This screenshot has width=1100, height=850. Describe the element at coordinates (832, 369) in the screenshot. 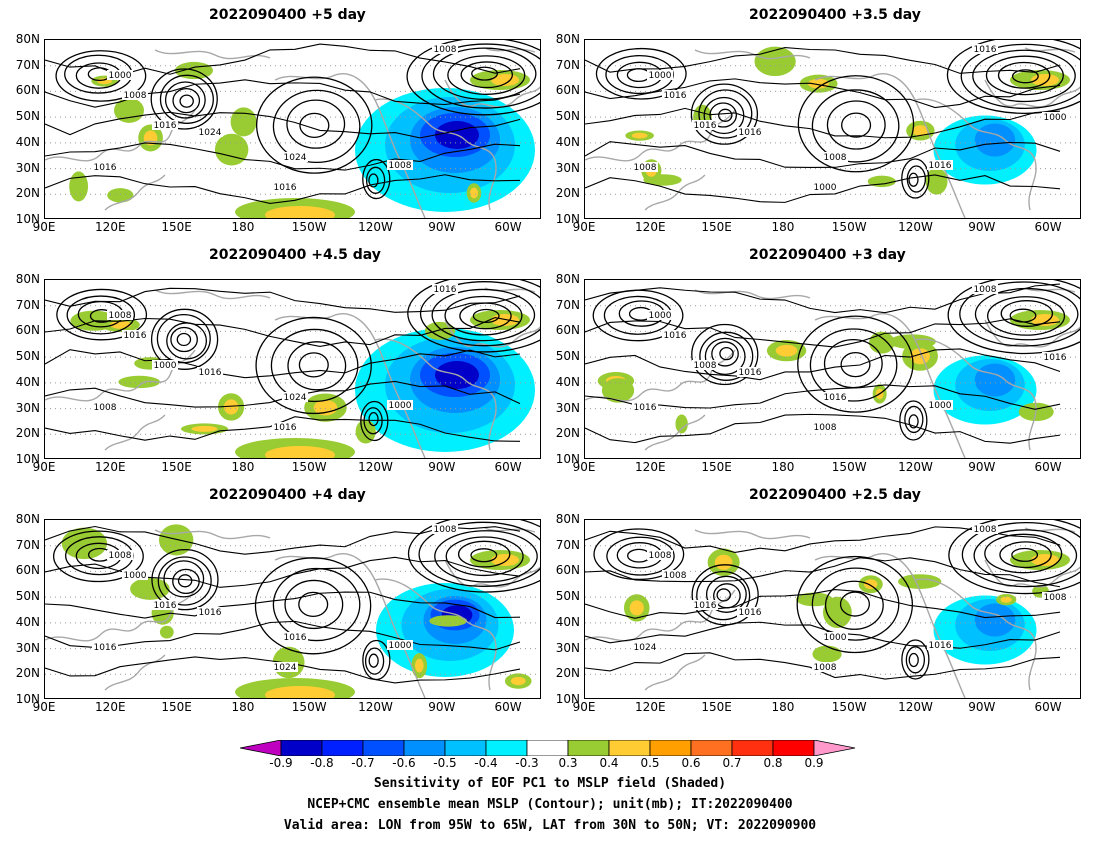

I see `map-canvas: 1000 1016 1008 1016 1016 1008 1016 1000 1008 1016` at that location.